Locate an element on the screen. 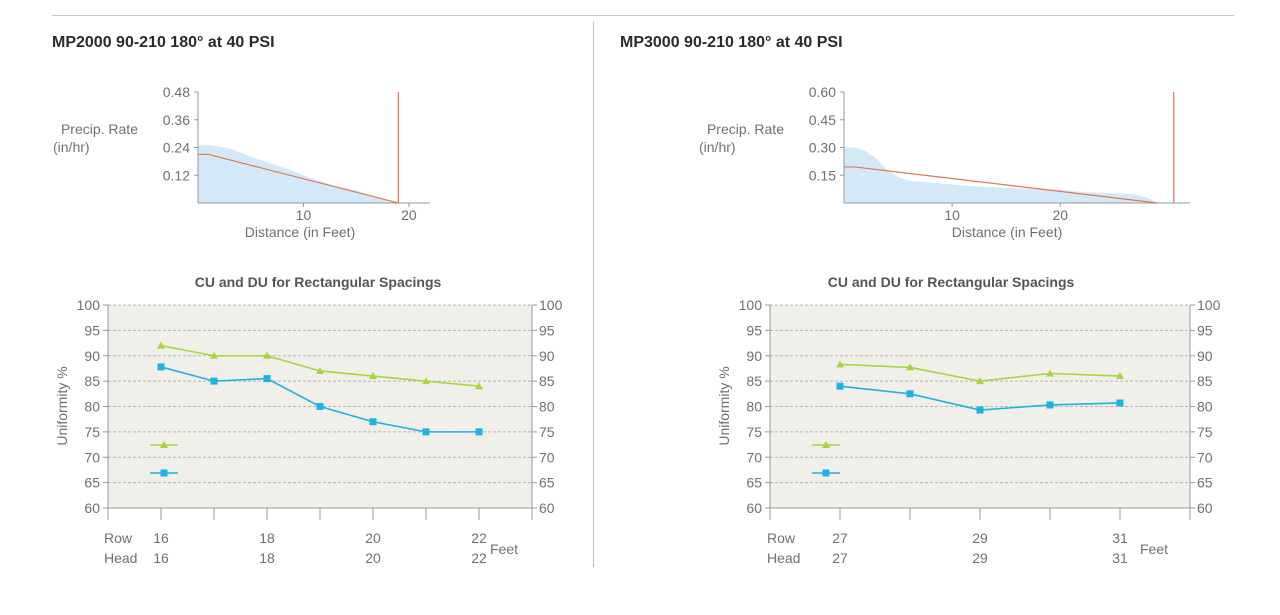 This screenshot has width=1280, height=615. x-tick-label-head: 27 is located at coordinates (840, 558).